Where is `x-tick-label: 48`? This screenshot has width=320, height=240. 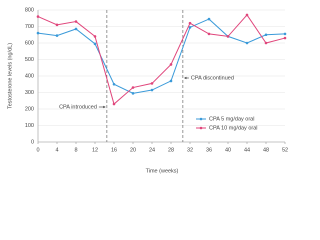
x-tick-label: 48 is located at coordinates (266, 150).